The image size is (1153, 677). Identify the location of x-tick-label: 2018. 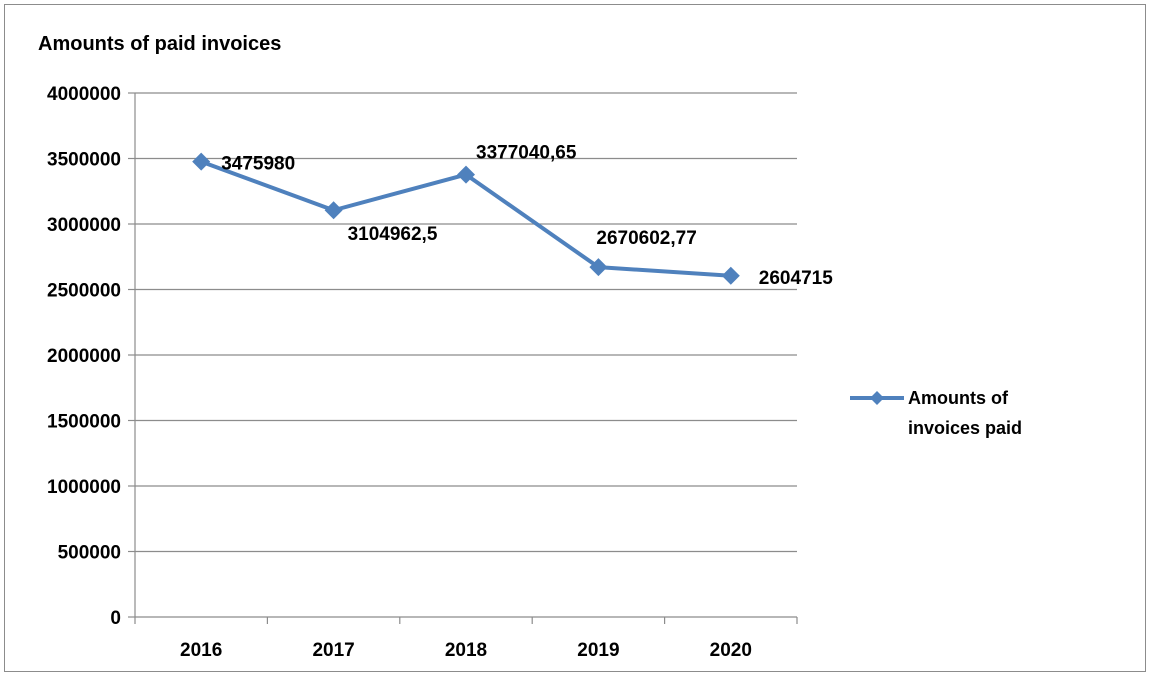
(466, 650).